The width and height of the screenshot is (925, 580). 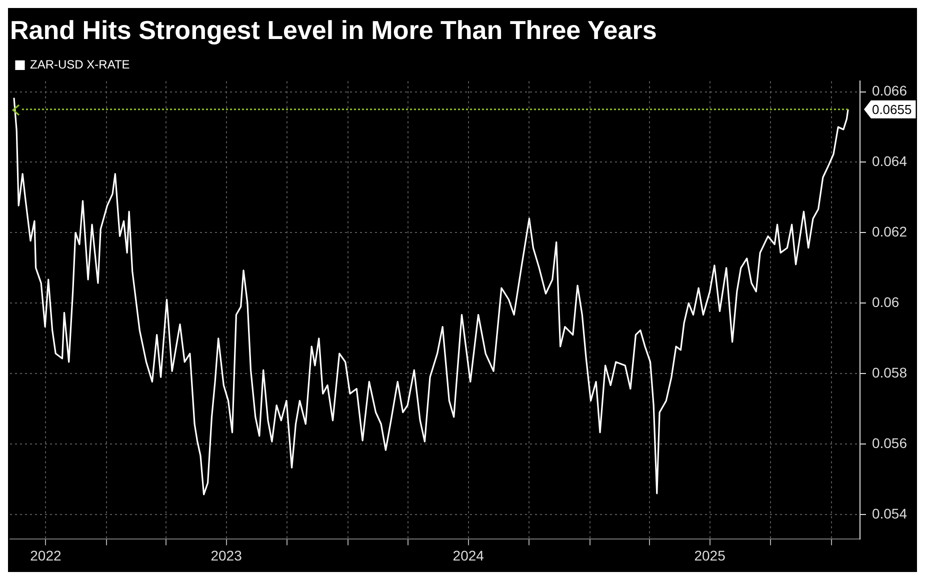 I want to click on x-tick-label: 2023, so click(x=226, y=555).